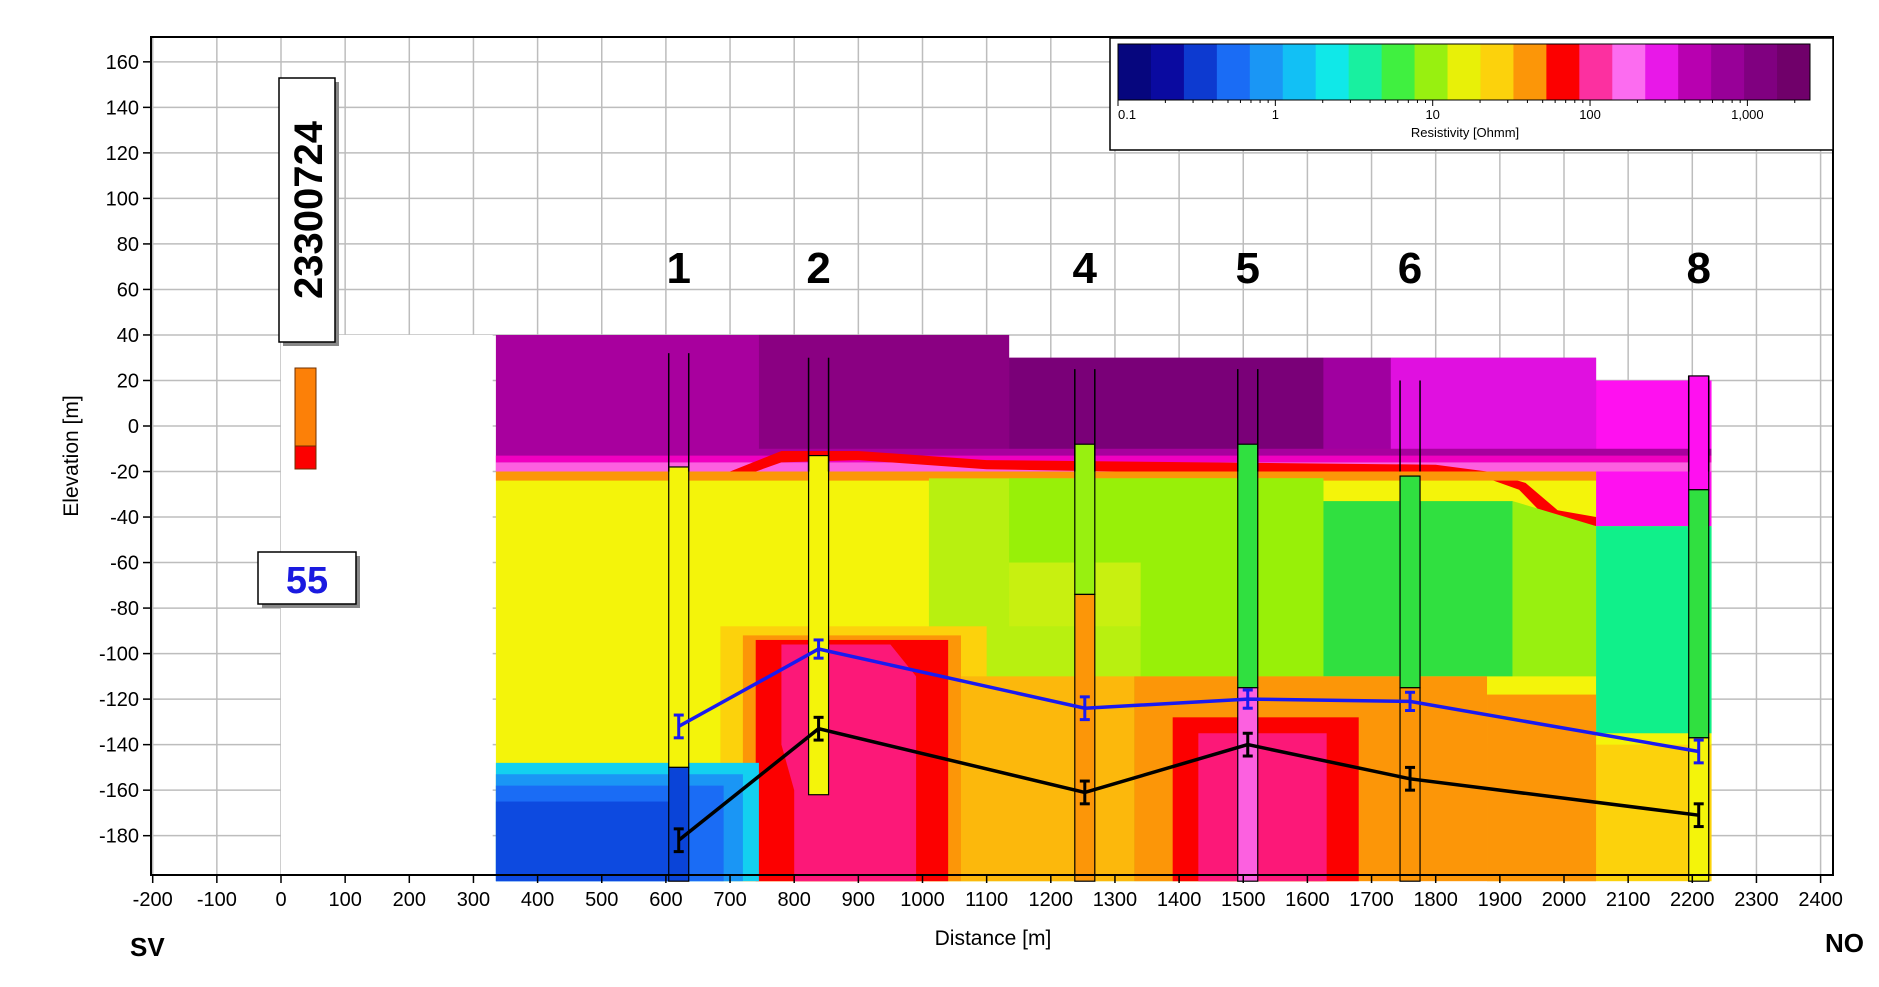  I want to click on x-tick-label: 200, so click(409, 900).